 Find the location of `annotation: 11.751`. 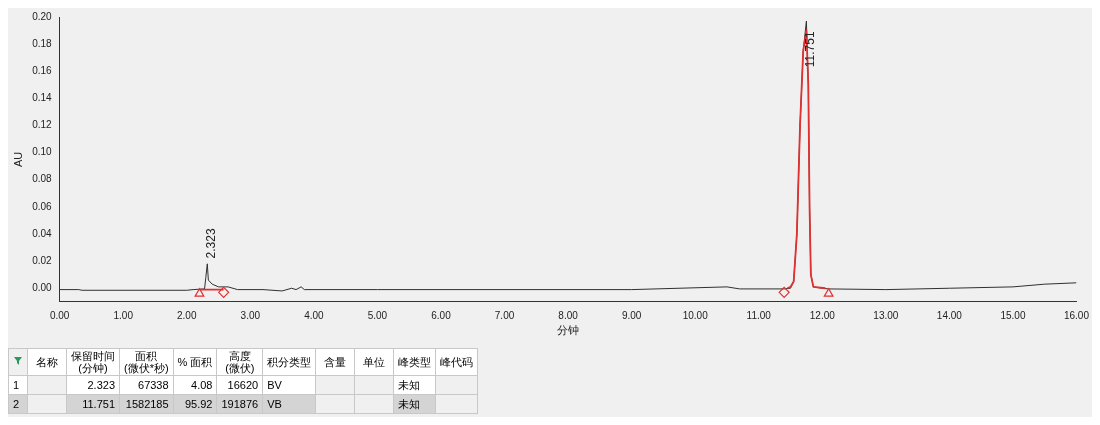

annotation: 11.751 is located at coordinates (809, 49).